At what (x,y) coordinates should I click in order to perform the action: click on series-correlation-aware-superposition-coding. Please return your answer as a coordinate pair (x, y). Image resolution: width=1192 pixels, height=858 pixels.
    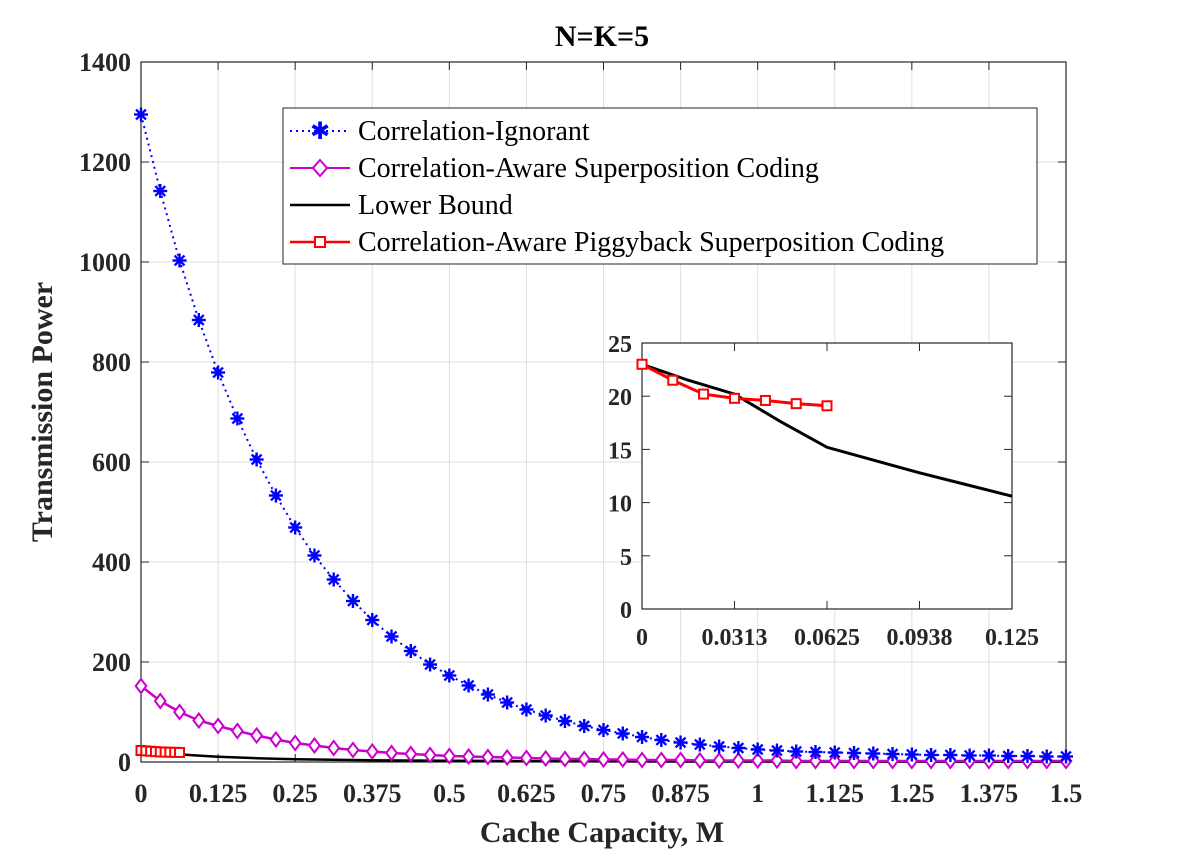
    Looking at the image, I should click on (603, 723).